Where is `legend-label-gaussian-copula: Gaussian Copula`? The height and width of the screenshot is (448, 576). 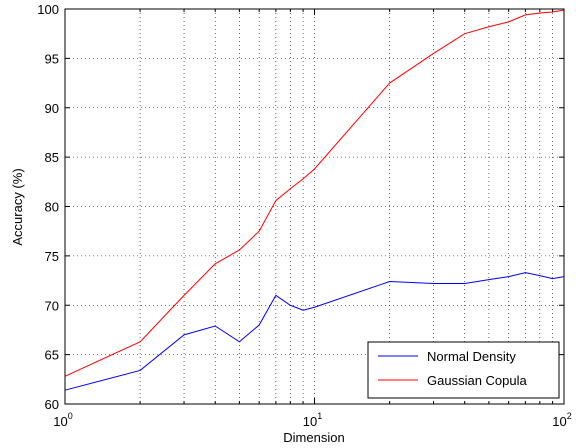
legend-label-gaussian-copula: Gaussian Copula is located at coordinates (477, 380).